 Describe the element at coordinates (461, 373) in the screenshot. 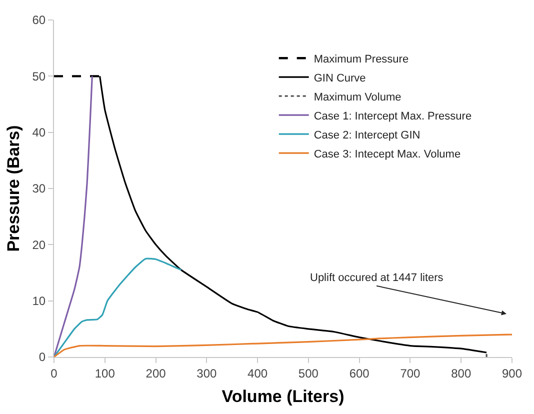

I see `x-tick-label: 800` at that location.